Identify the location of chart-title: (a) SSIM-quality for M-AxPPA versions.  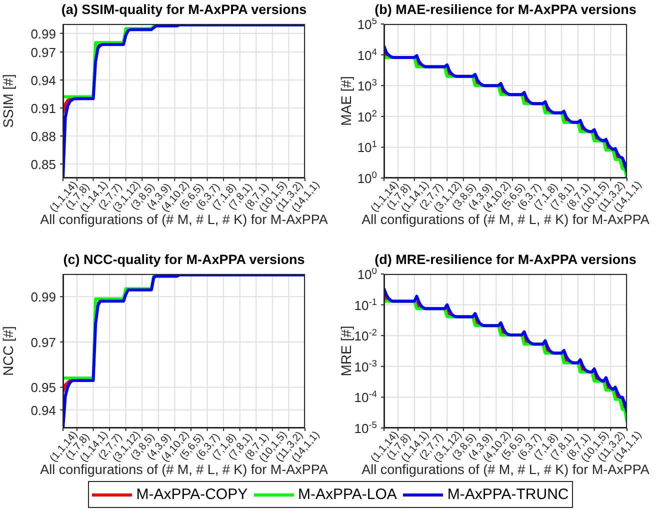
(184, 9).